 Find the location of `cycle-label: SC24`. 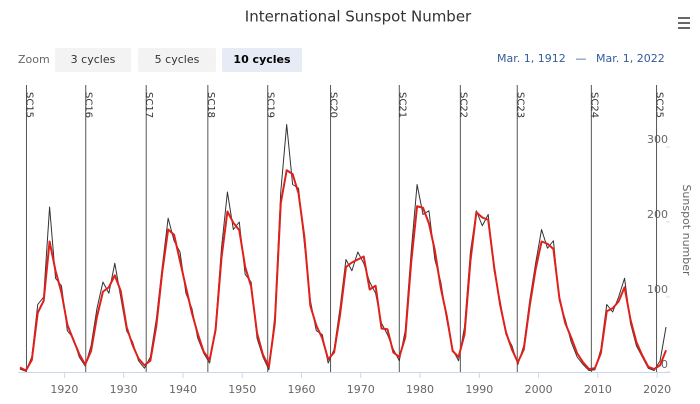

cycle-label: SC24 is located at coordinates (593, 105).